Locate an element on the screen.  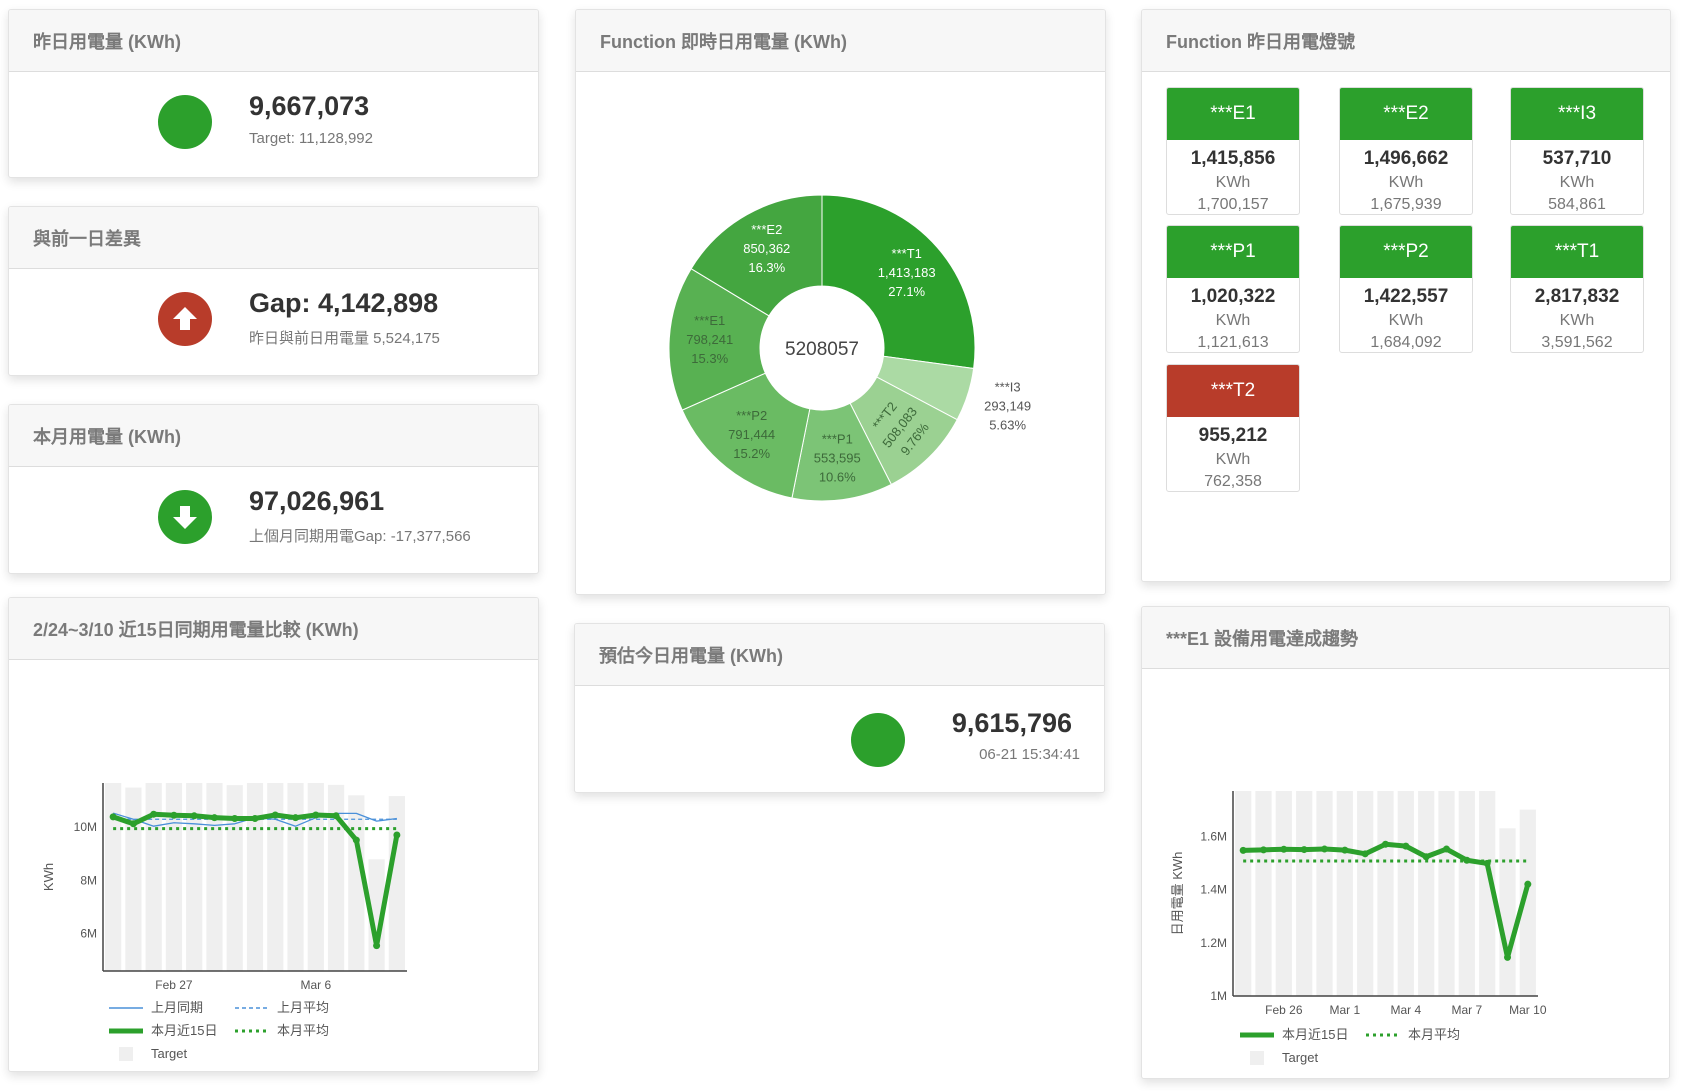
light-card-t2: ***T2 955,212 KWh 762,358 is located at coordinates (1233, 428).